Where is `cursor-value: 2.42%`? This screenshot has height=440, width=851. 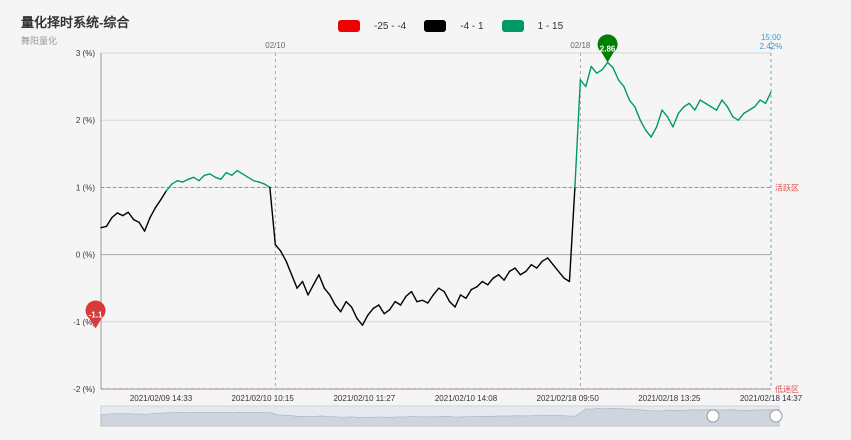 cursor-value: 2.42% is located at coordinates (771, 46).